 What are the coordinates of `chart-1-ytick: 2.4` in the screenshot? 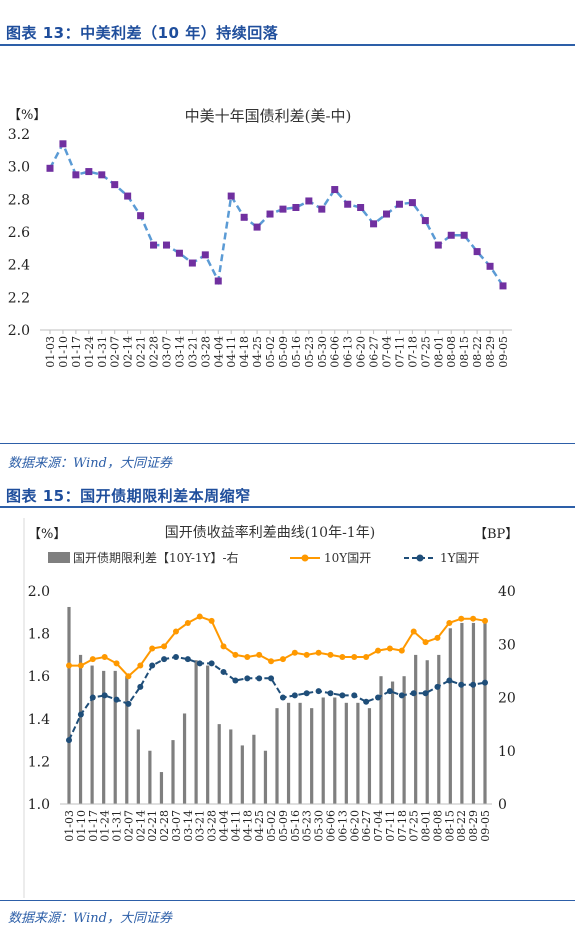 It's located at (19, 266).